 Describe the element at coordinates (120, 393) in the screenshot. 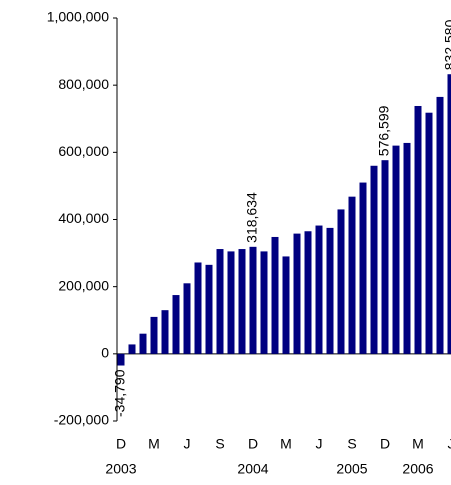

I see `data-label: -34,790` at that location.